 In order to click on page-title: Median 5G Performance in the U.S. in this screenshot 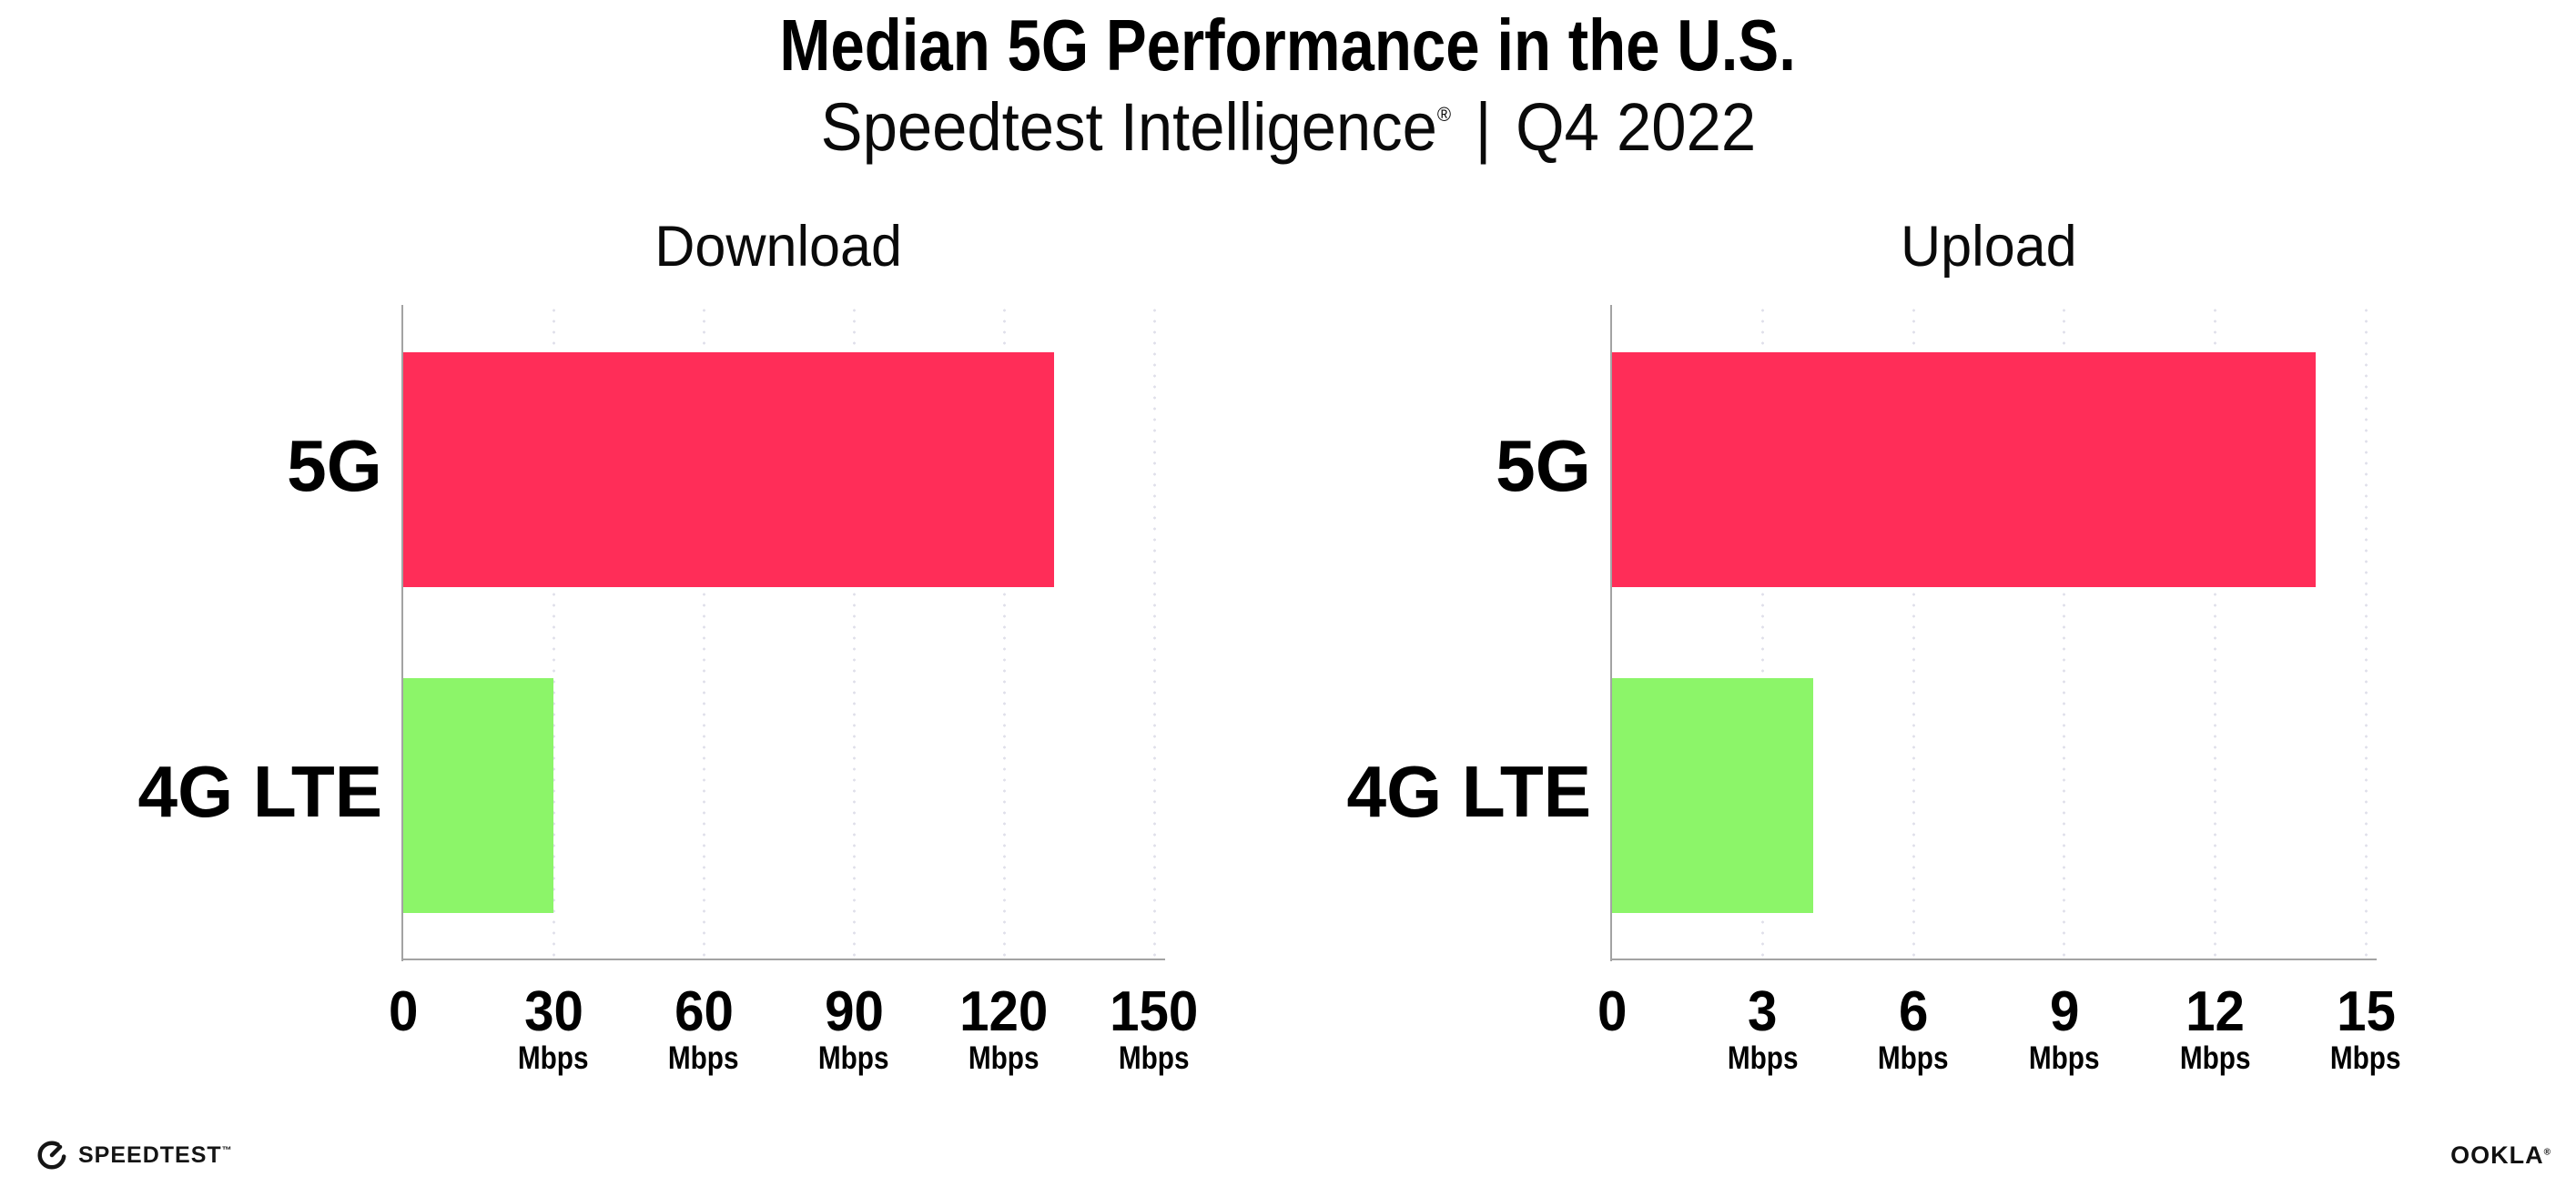, I will do `click(1288, 46)`.